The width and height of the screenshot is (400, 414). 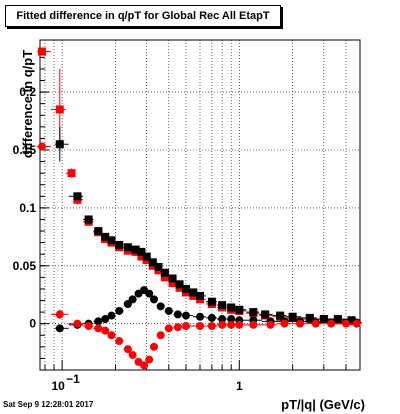 I want to click on y-tick-label: 0, so click(x=32, y=324).